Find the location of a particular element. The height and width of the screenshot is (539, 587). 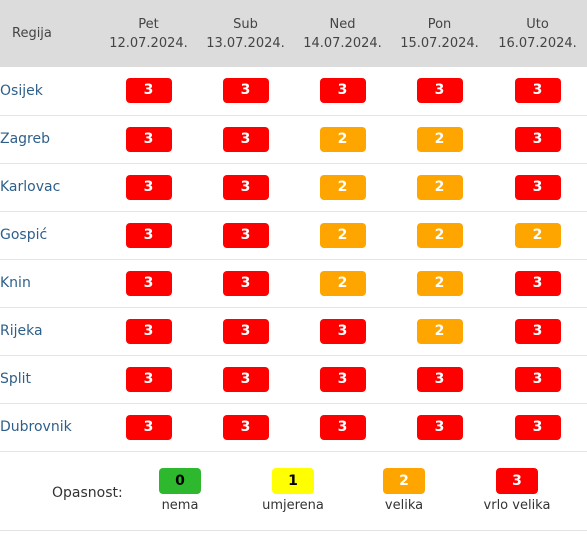

region-link: Rijeka is located at coordinates (50, 330).